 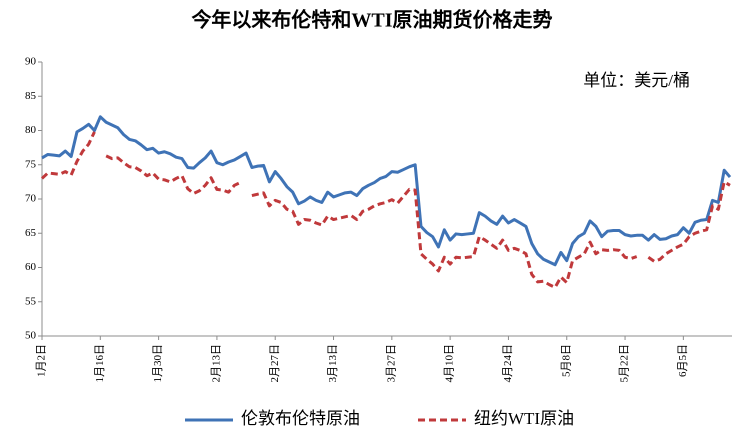 I want to click on y-tick-label: 85, so click(x=31, y=96).